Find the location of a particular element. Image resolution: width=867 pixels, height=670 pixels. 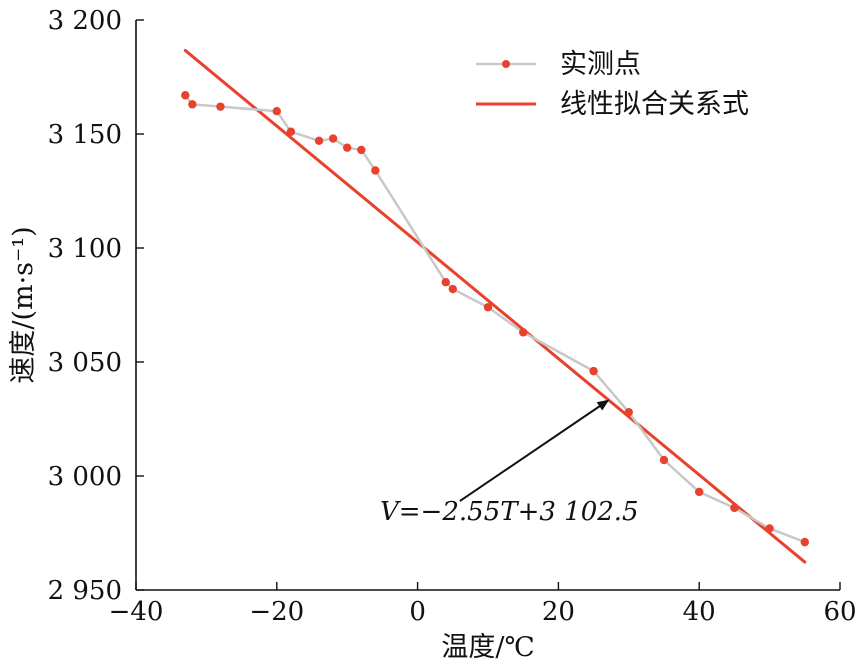

legend: 实测点 线性拟合关系式 is located at coordinates (612, 84).